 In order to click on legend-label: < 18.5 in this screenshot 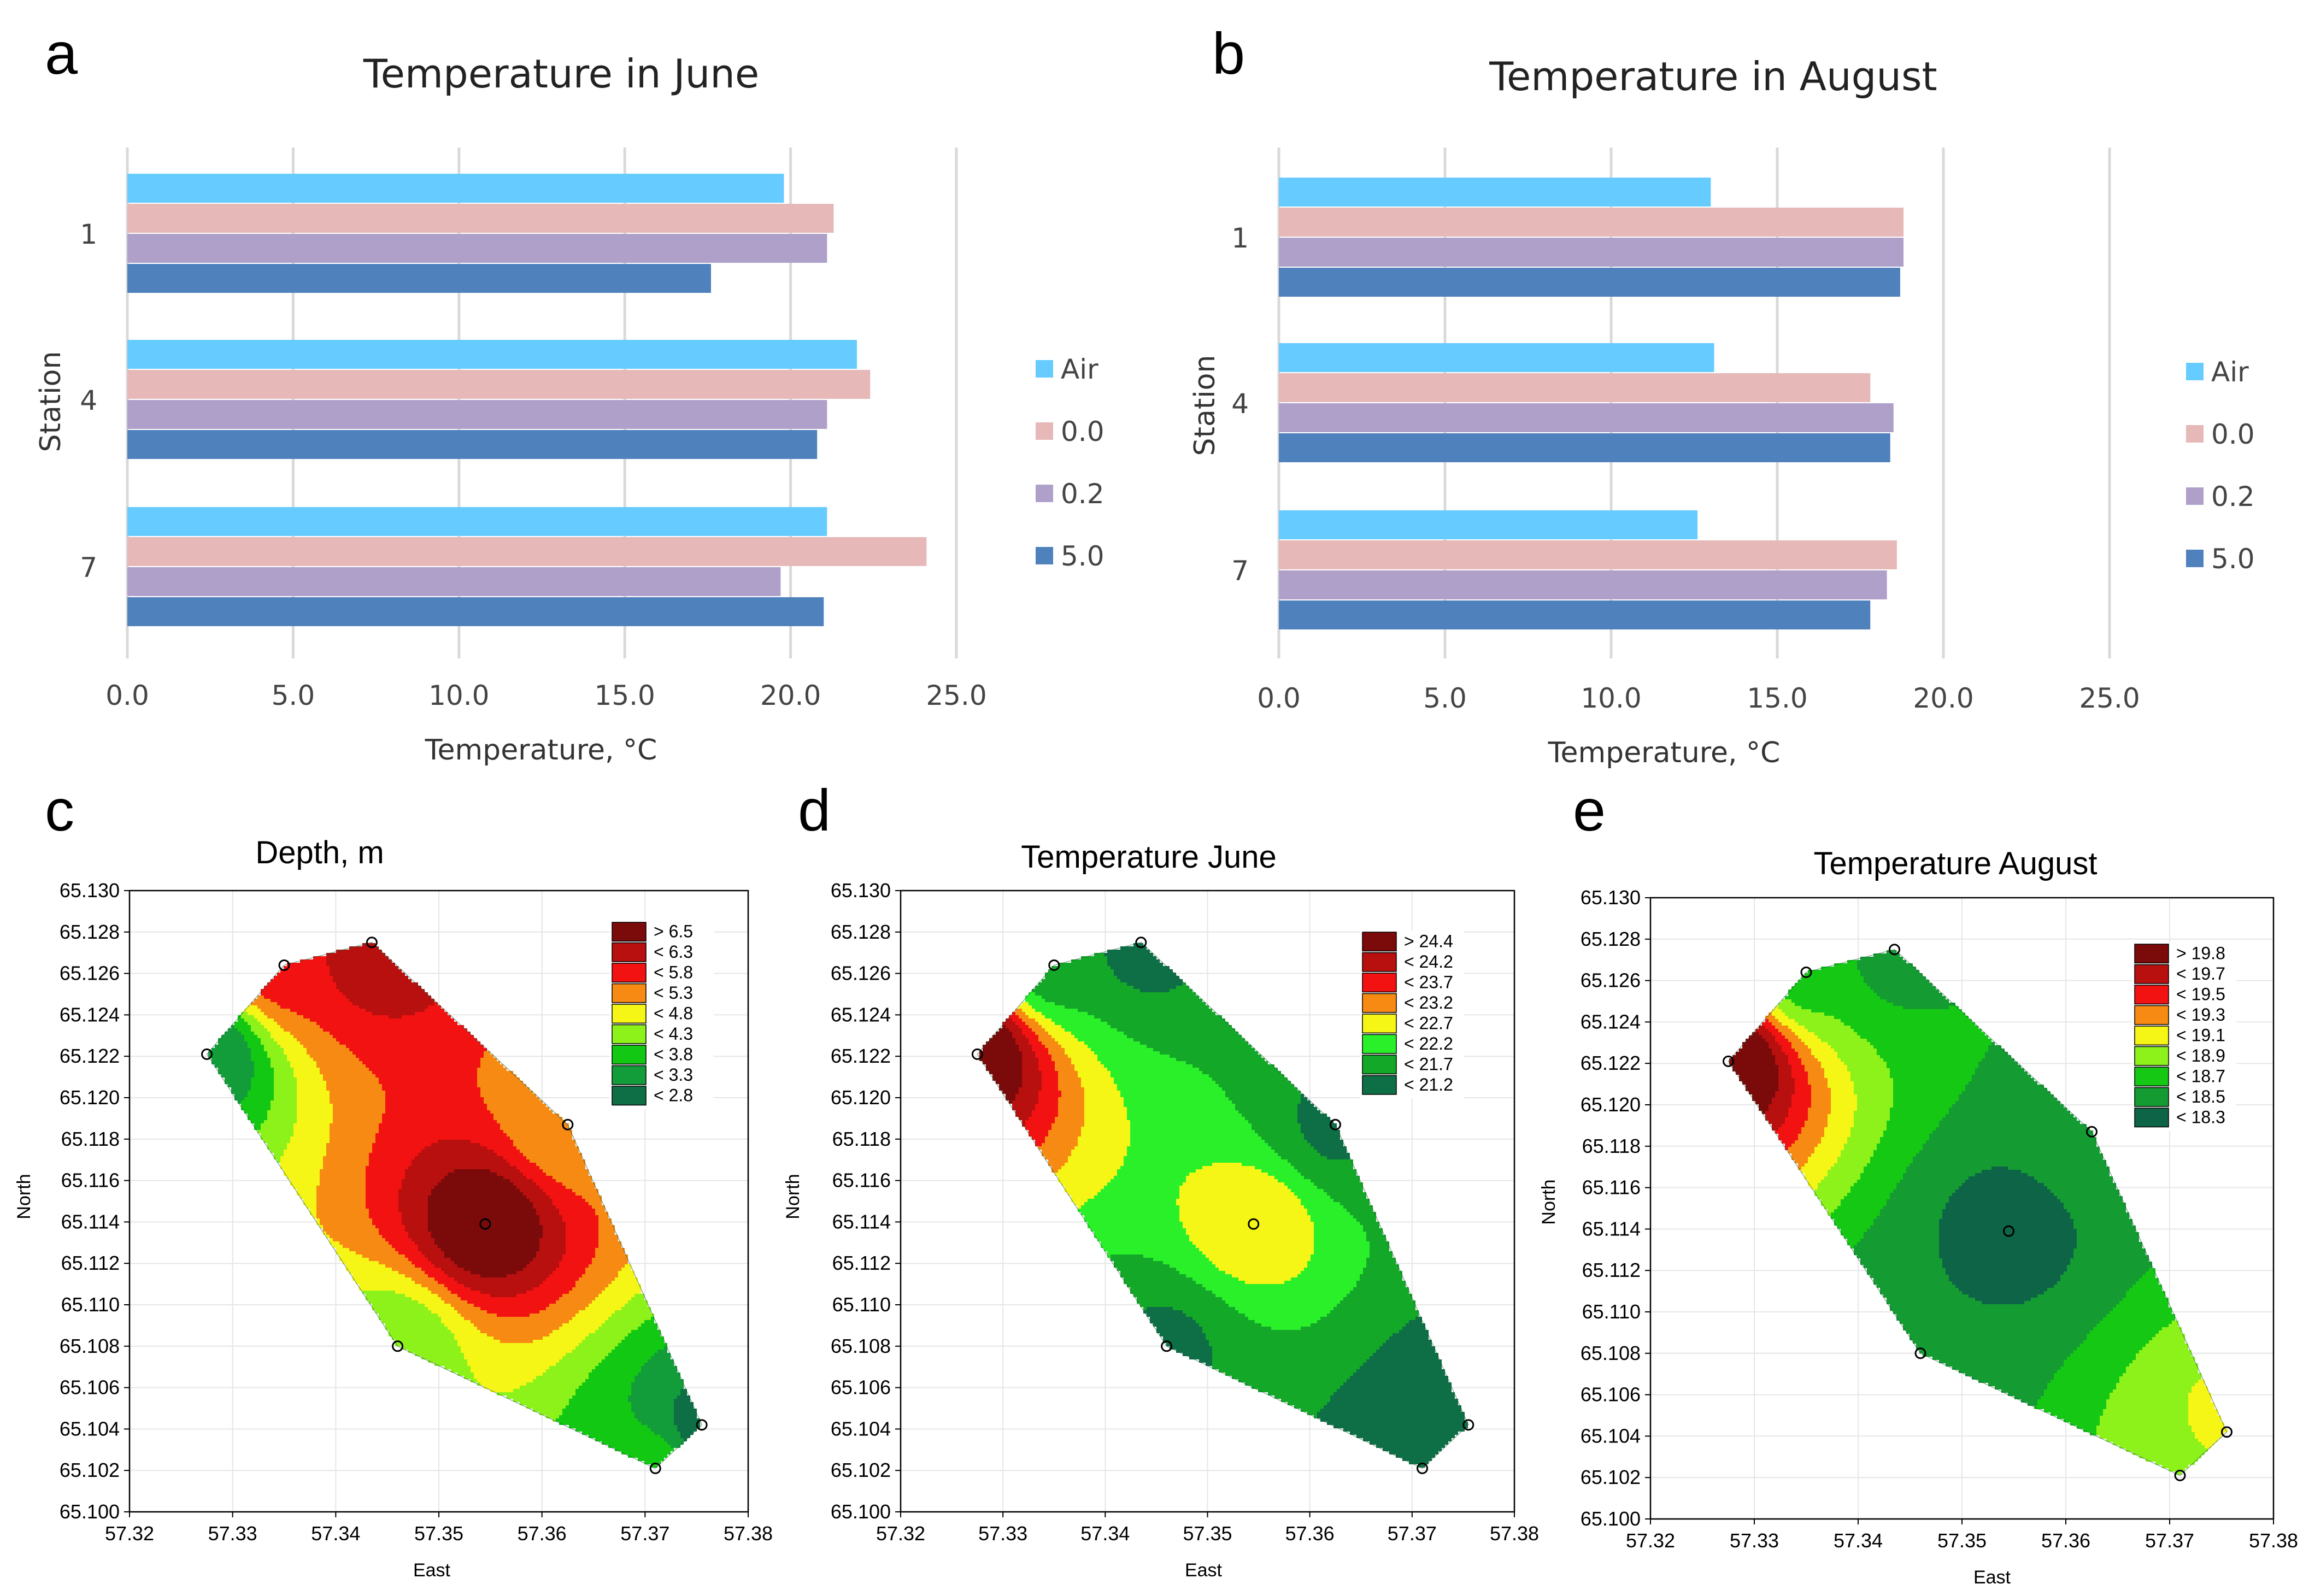, I will do `click(2200, 1096)`.